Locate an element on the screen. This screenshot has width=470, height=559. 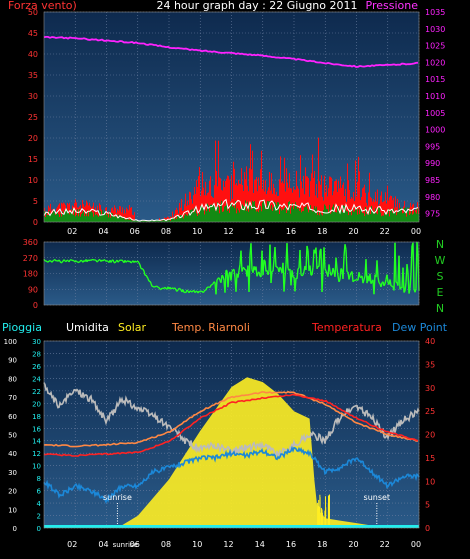
temp-tick-label: 30 is located at coordinates (430, 388).